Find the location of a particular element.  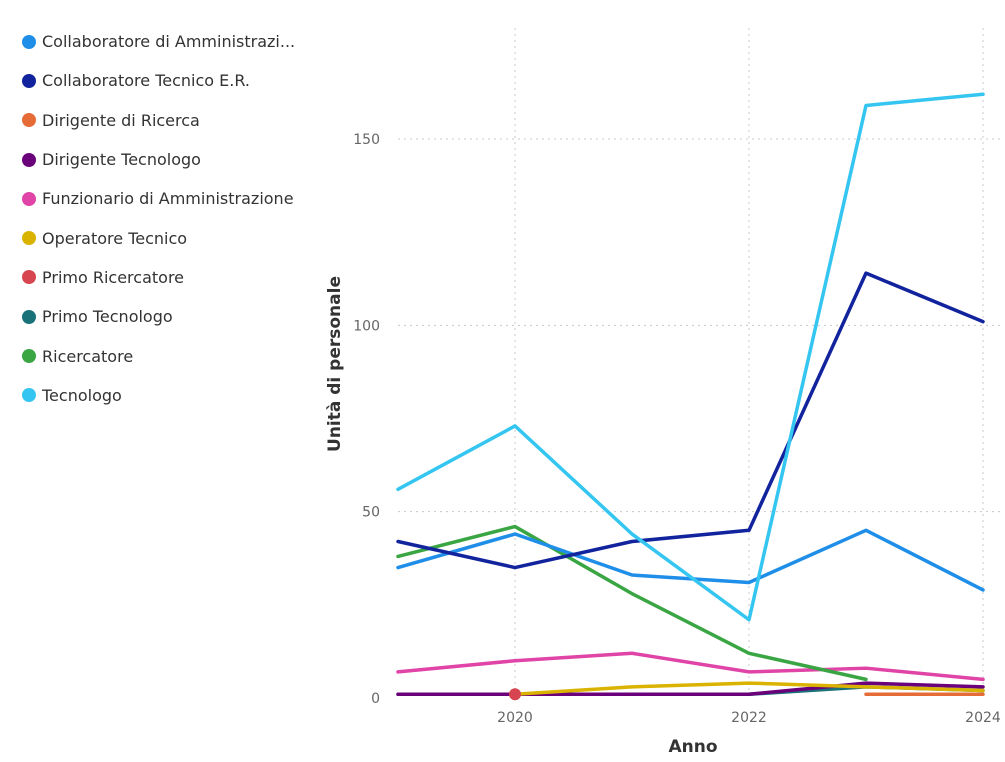

x-tick-label: 2022 is located at coordinates (749, 718).